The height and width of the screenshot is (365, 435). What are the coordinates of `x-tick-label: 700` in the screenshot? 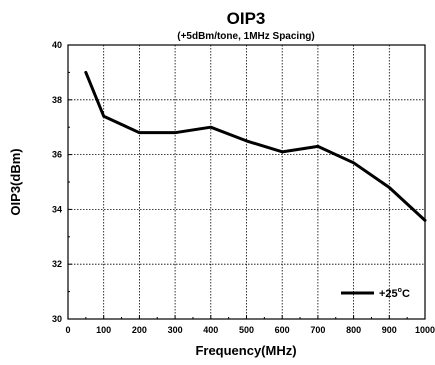 It's located at (317, 330).